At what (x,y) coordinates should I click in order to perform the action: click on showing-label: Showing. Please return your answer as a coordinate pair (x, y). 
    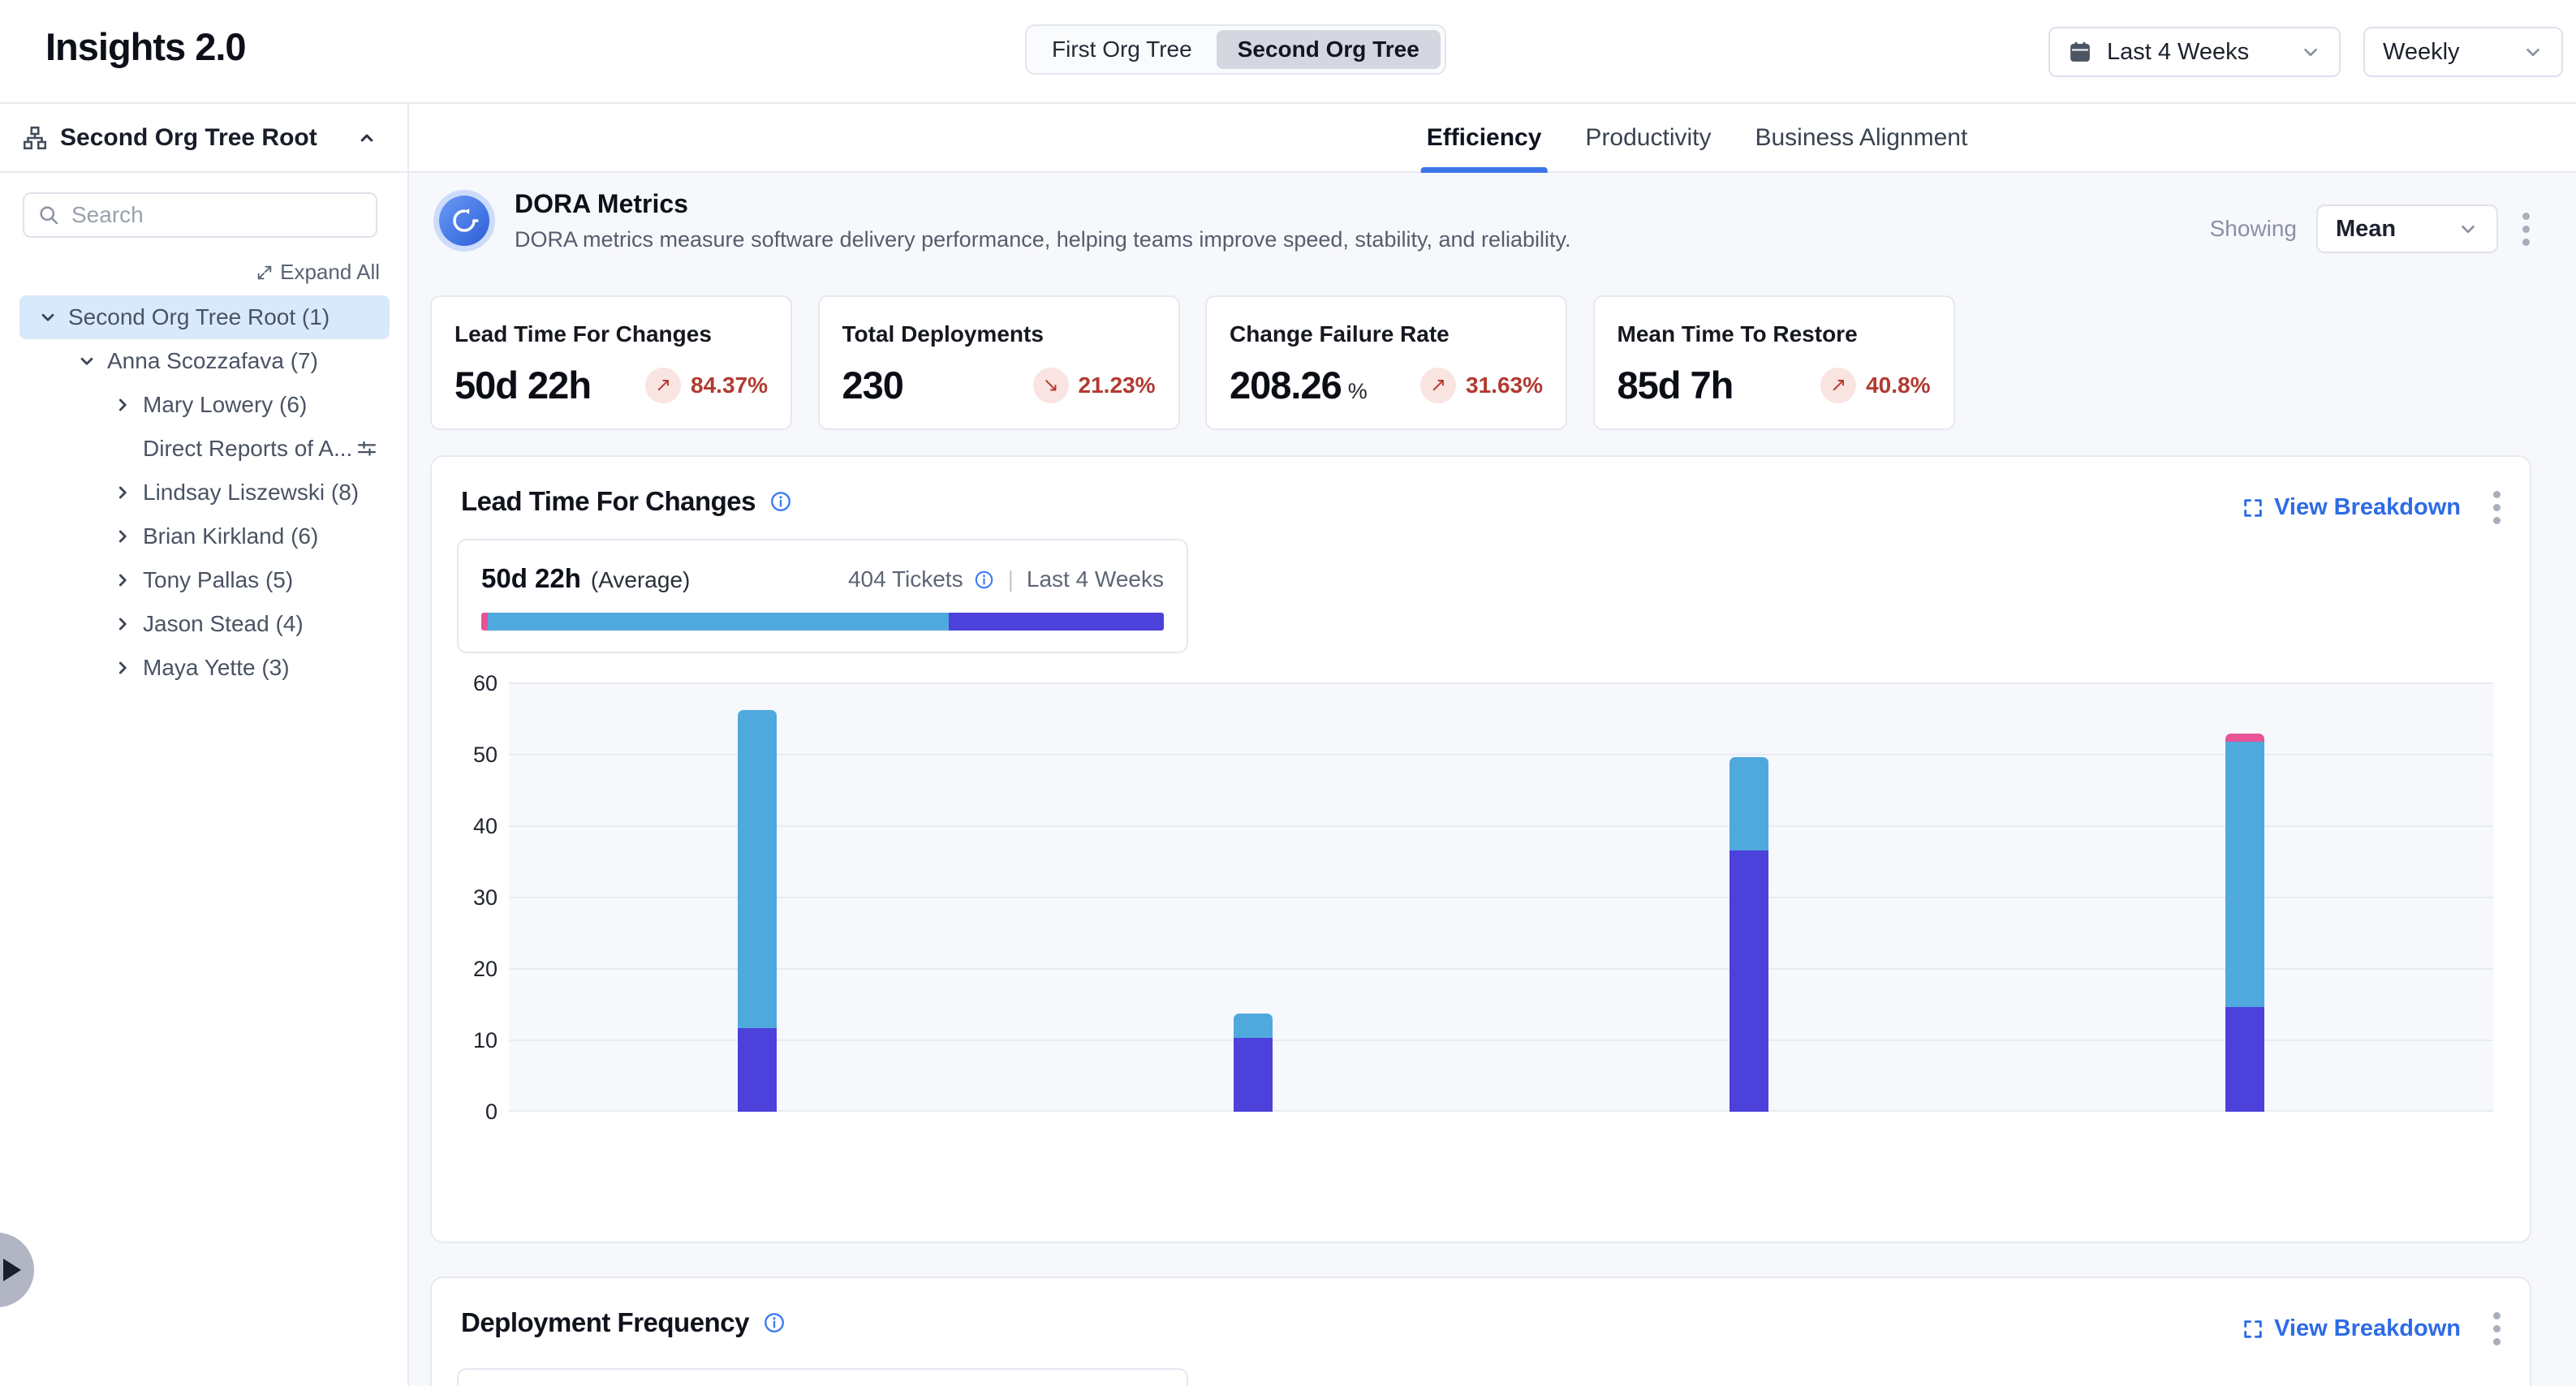
    Looking at the image, I should click on (2253, 228).